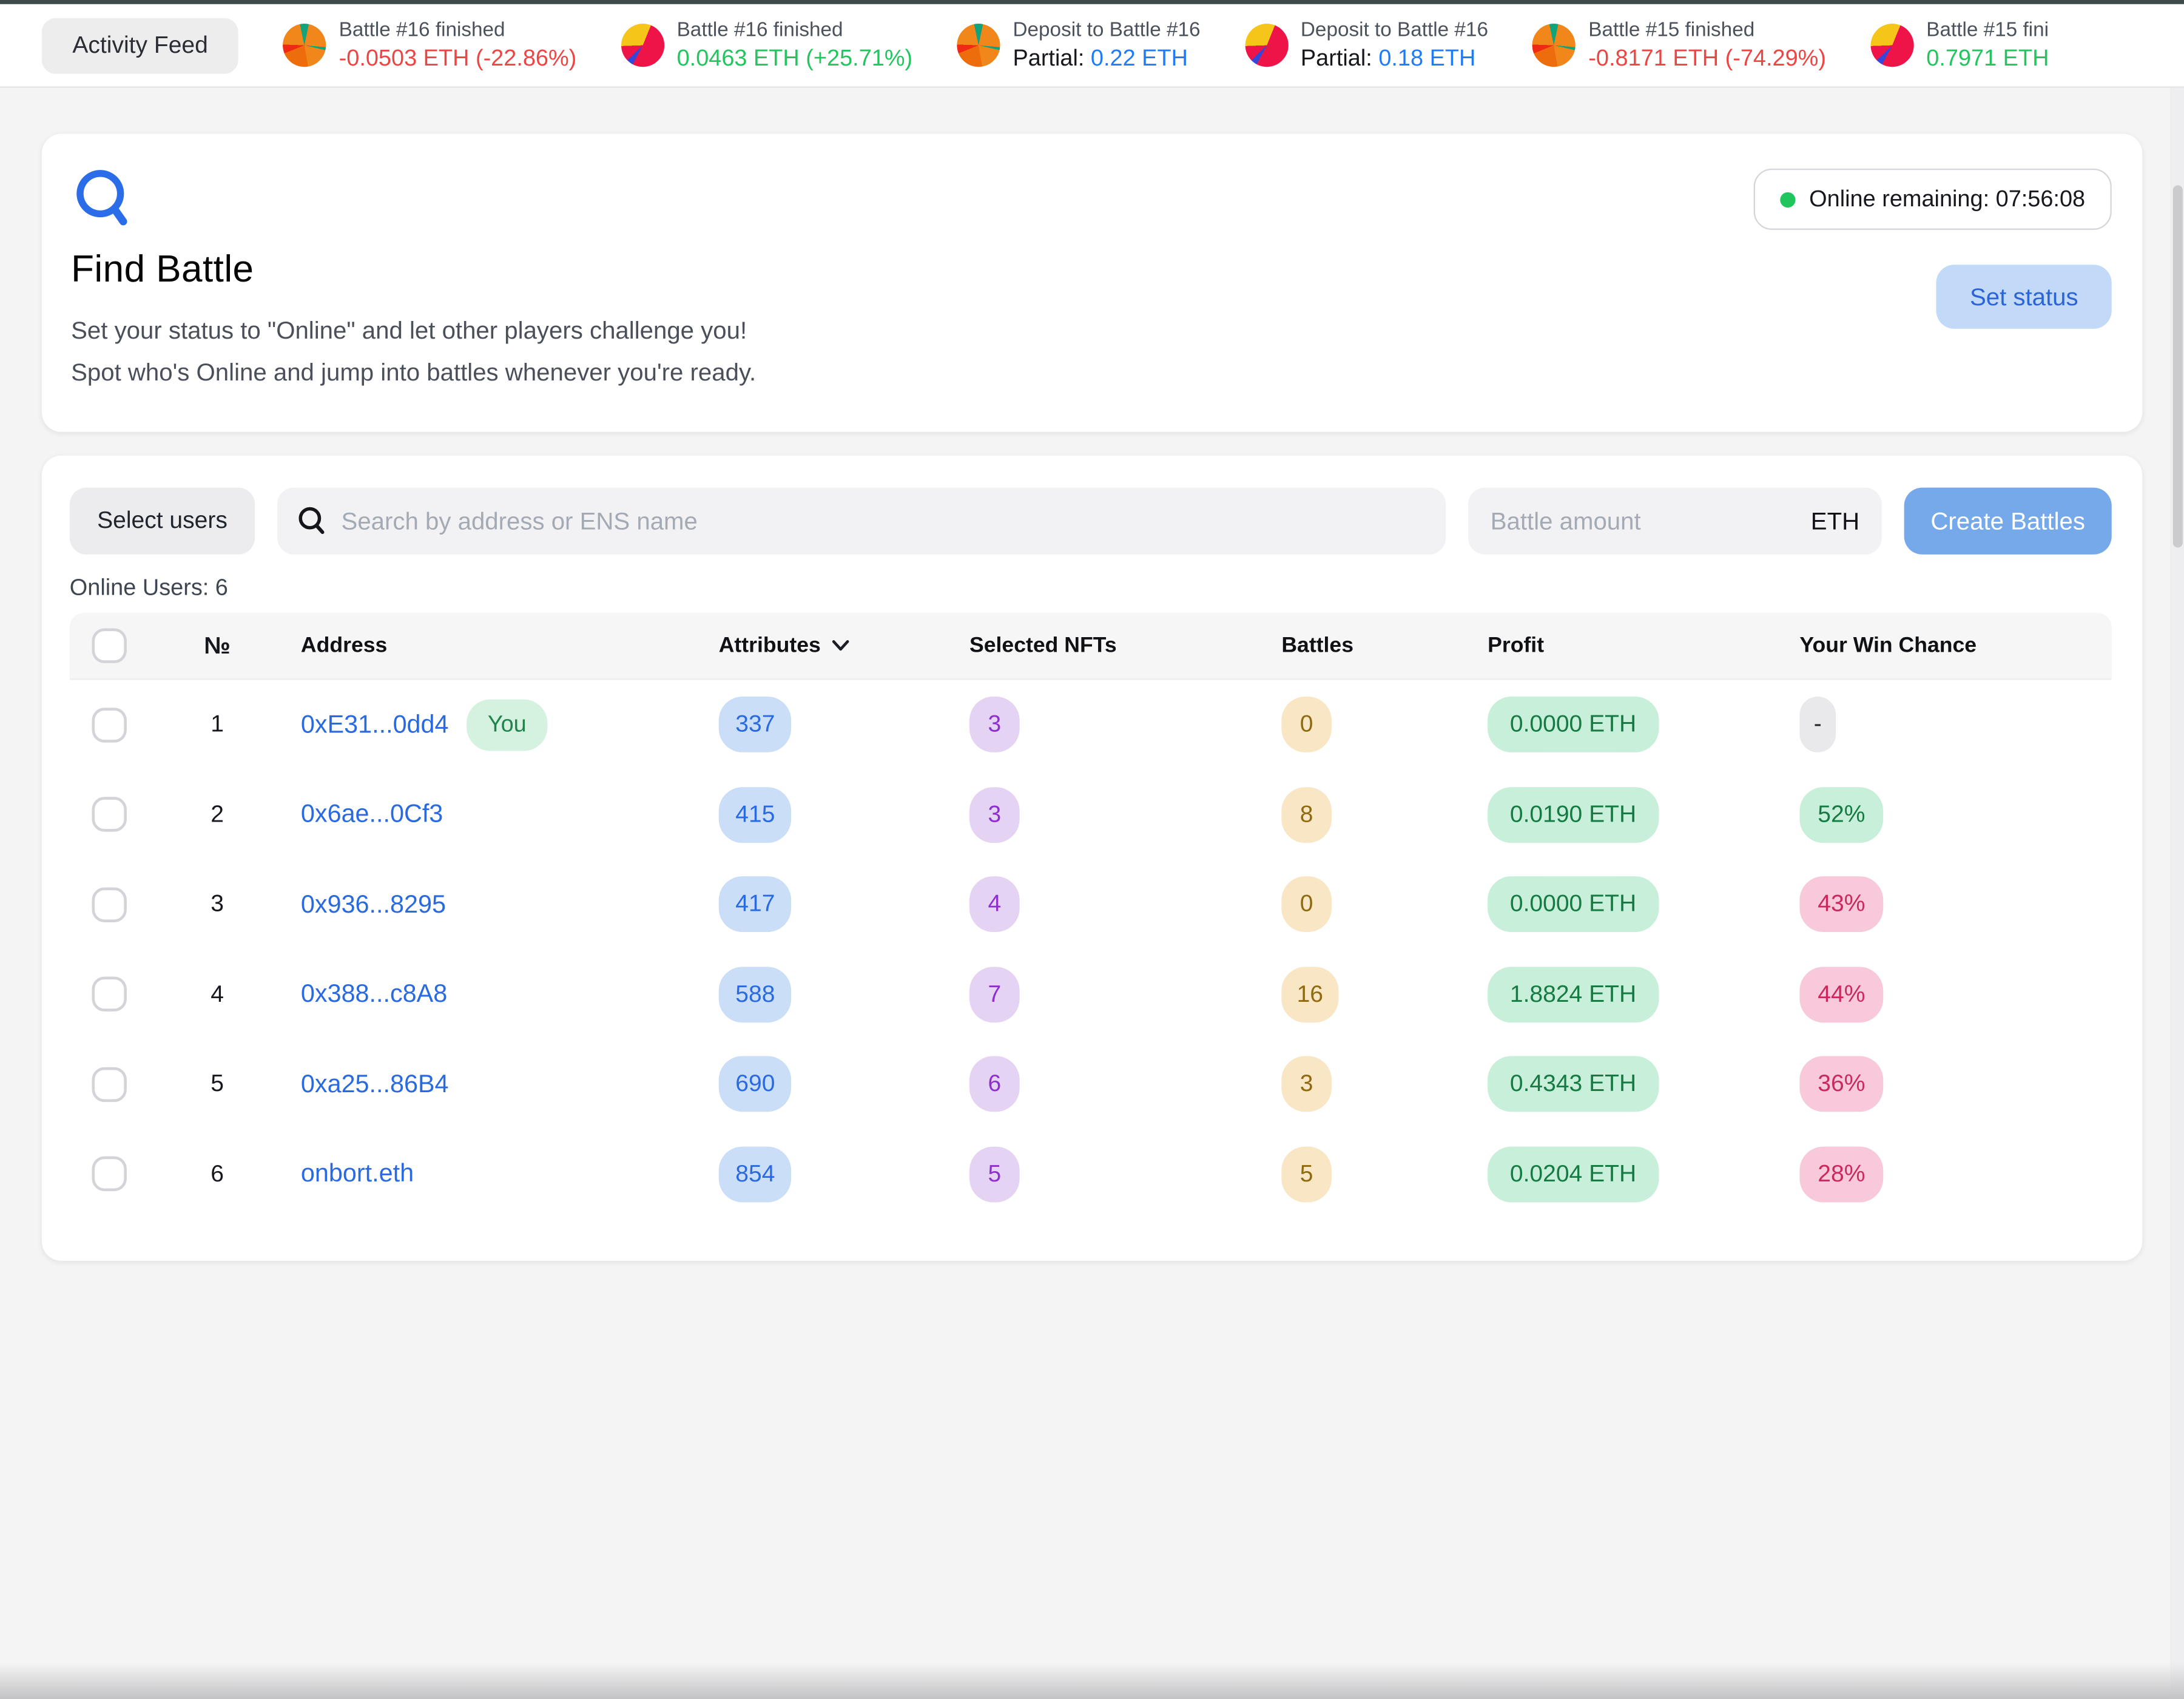 This screenshot has width=2184, height=1699. What do you see at coordinates (1052, 57) in the screenshot?
I see `notification-value-prefix: Partial:` at bounding box center [1052, 57].